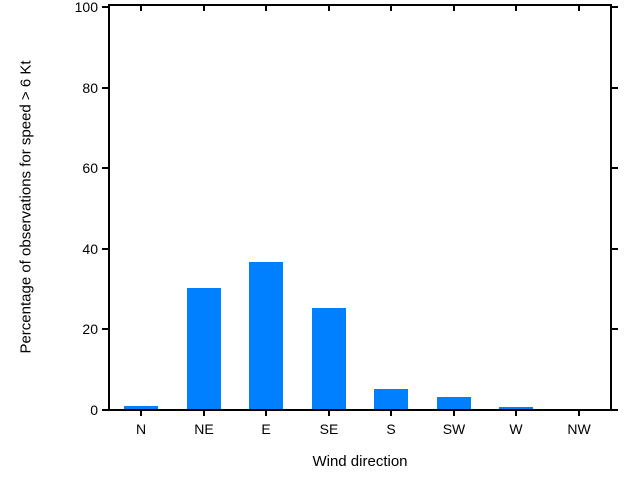 This screenshot has height=480, width=640. What do you see at coordinates (579, 429) in the screenshot?
I see `x-tick-label: NW` at bounding box center [579, 429].